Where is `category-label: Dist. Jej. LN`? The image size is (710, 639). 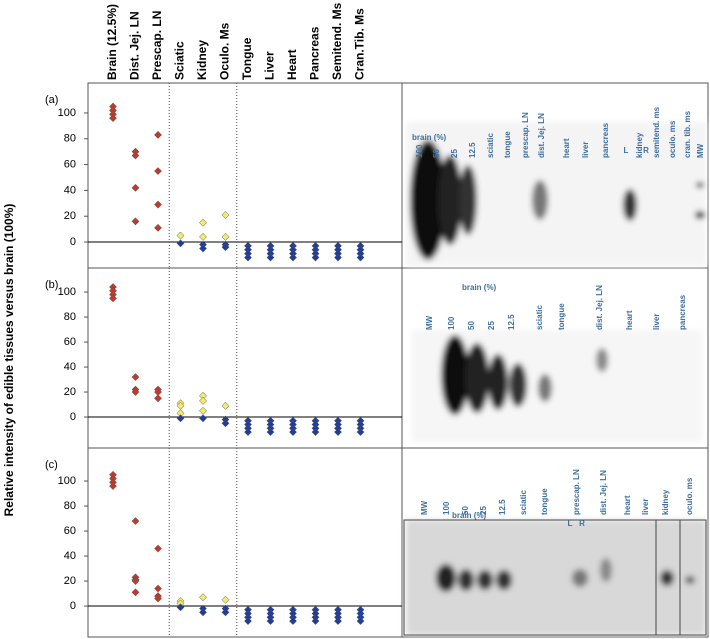
category-label: Dist. Jej. LN is located at coordinates (135, 45).